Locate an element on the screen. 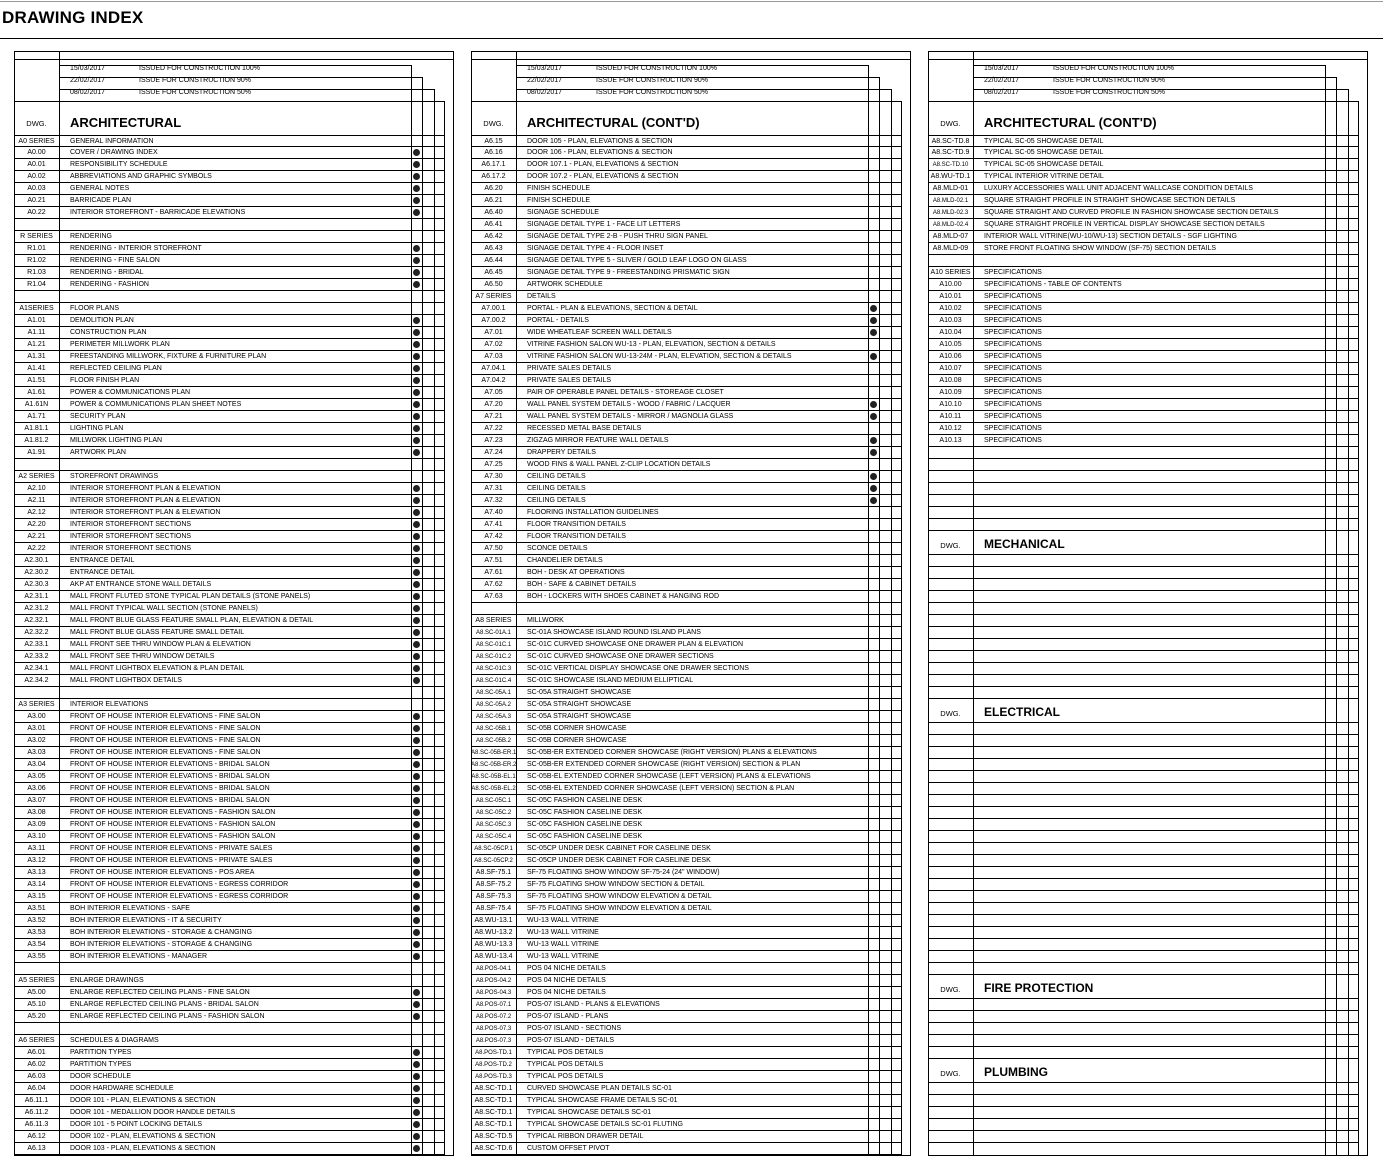 This screenshot has width=1383, height=1161. header-rule is located at coordinates (691, 59).